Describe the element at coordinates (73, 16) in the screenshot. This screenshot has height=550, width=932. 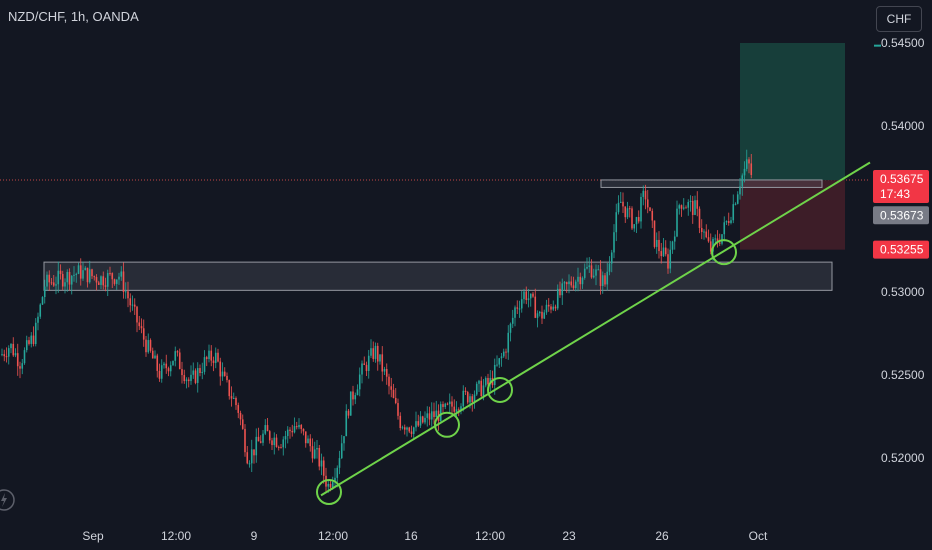
I see `symbol-title: NZD/CHF, 1h, OANDA` at that location.